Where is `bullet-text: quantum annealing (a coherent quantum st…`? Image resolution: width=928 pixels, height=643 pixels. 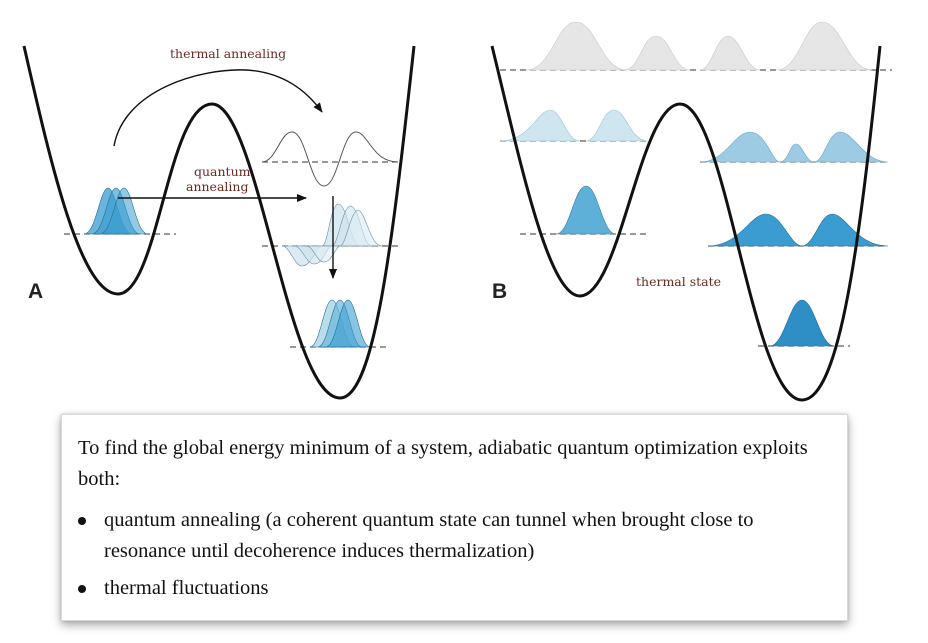 bullet-text: quantum annealing (a coherent quantum st… is located at coordinates (429, 535).